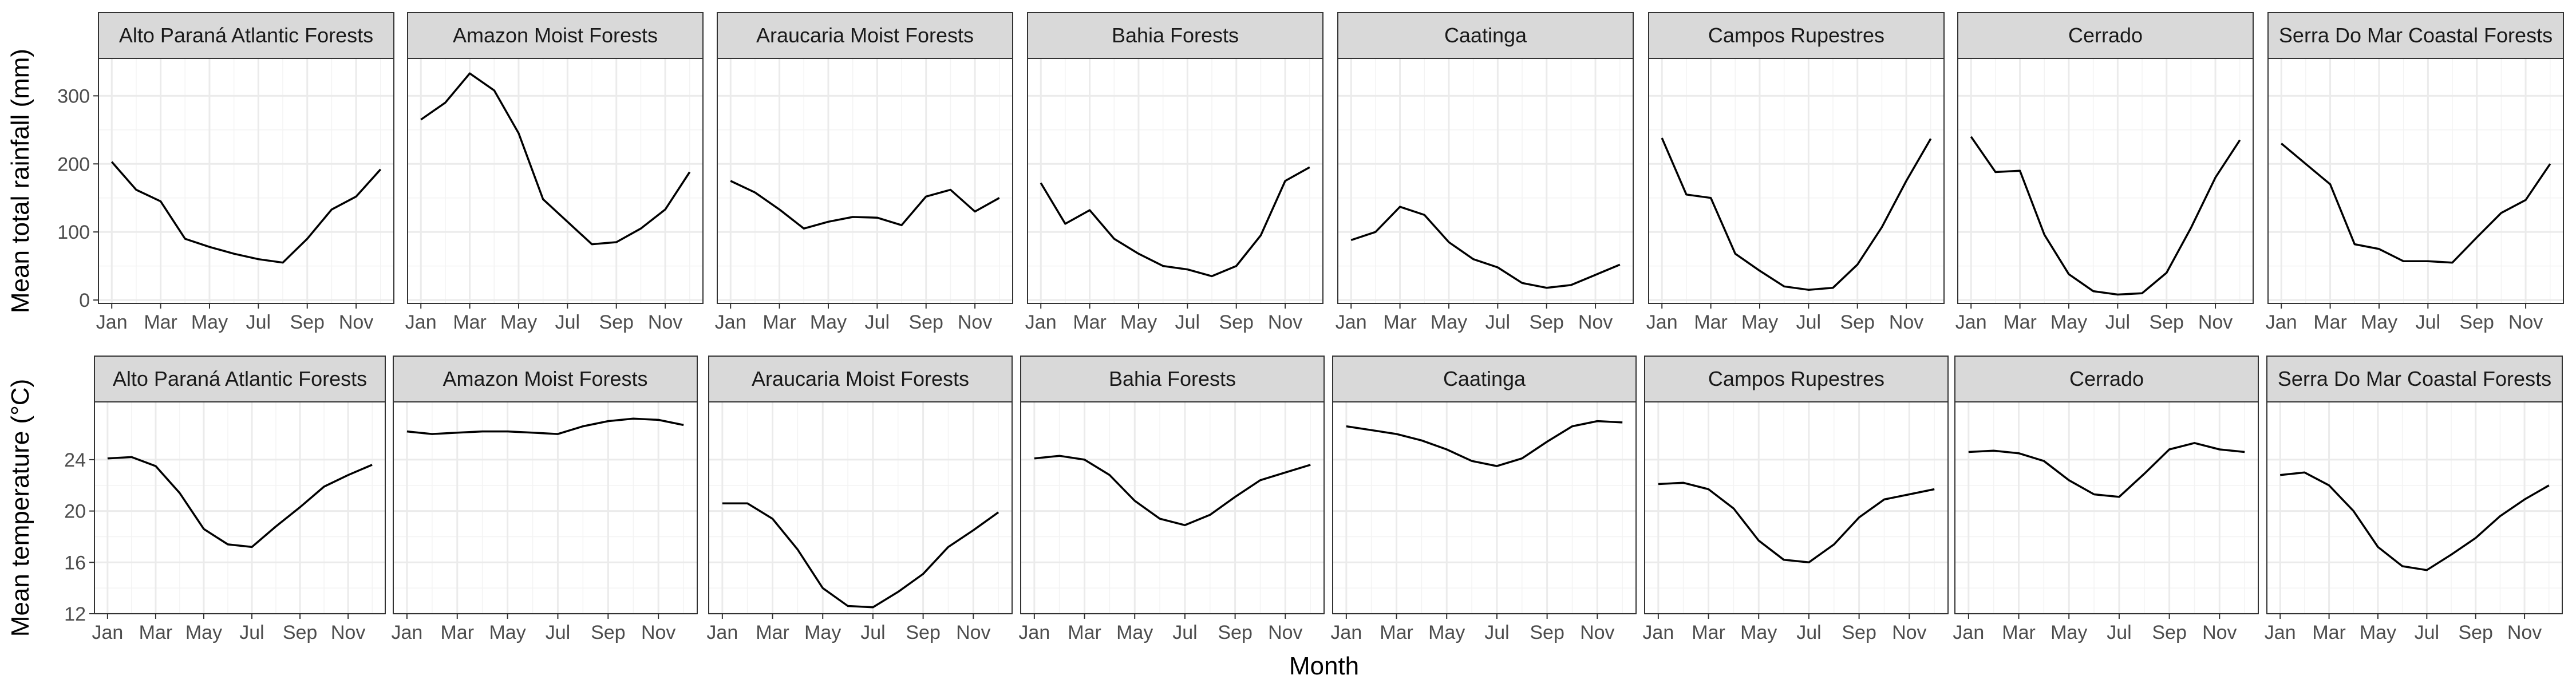 The height and width of the screenshot is (687, 2576). I want to click on row1-amazon-moist-forests-strip, so click(555, 35).